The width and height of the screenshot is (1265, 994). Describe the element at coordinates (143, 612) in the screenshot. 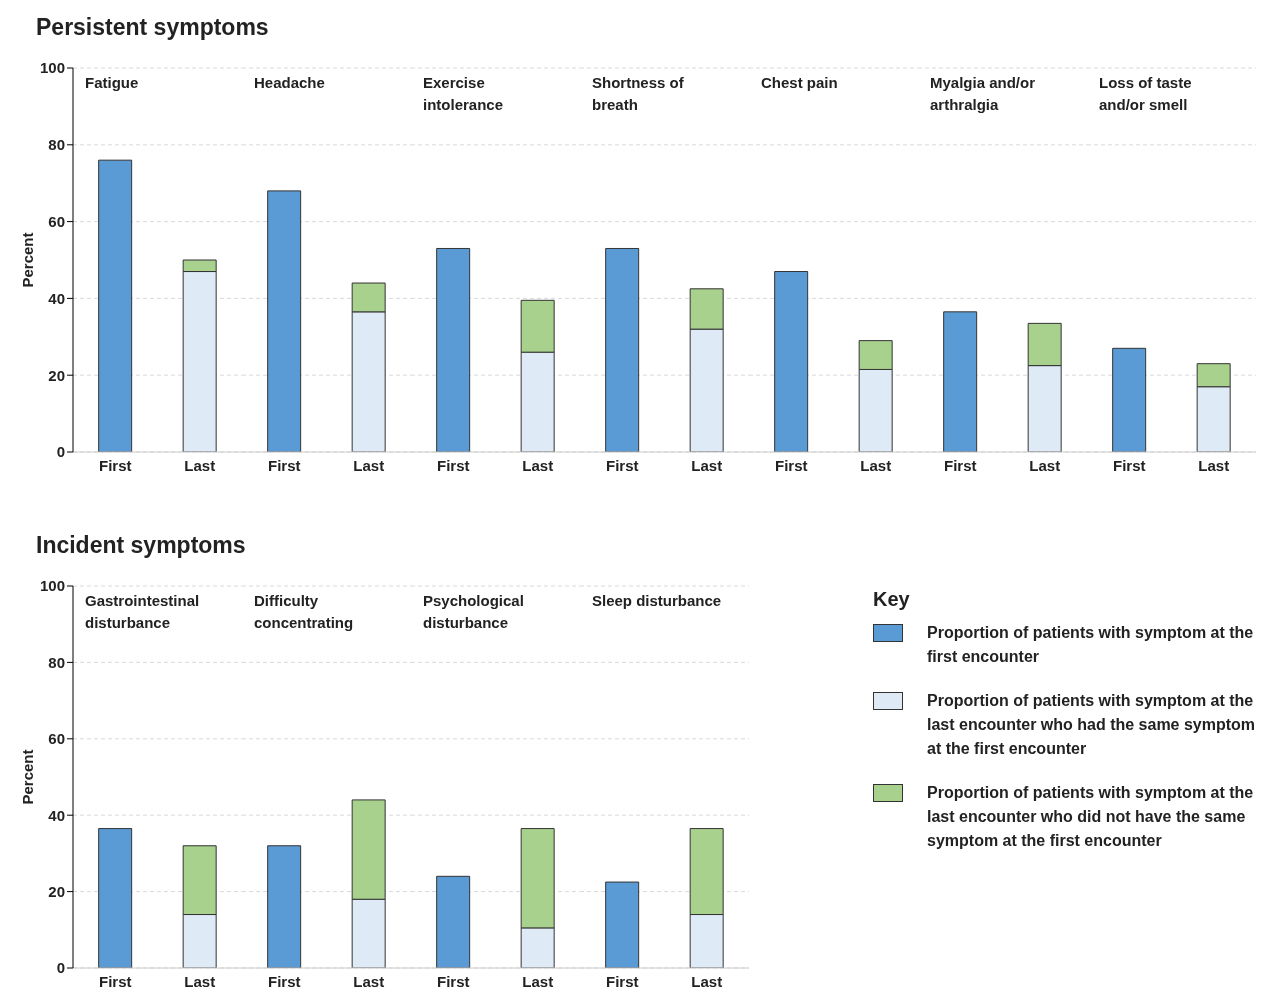

I see `text: Gastrointestinal disturbance` at that location.